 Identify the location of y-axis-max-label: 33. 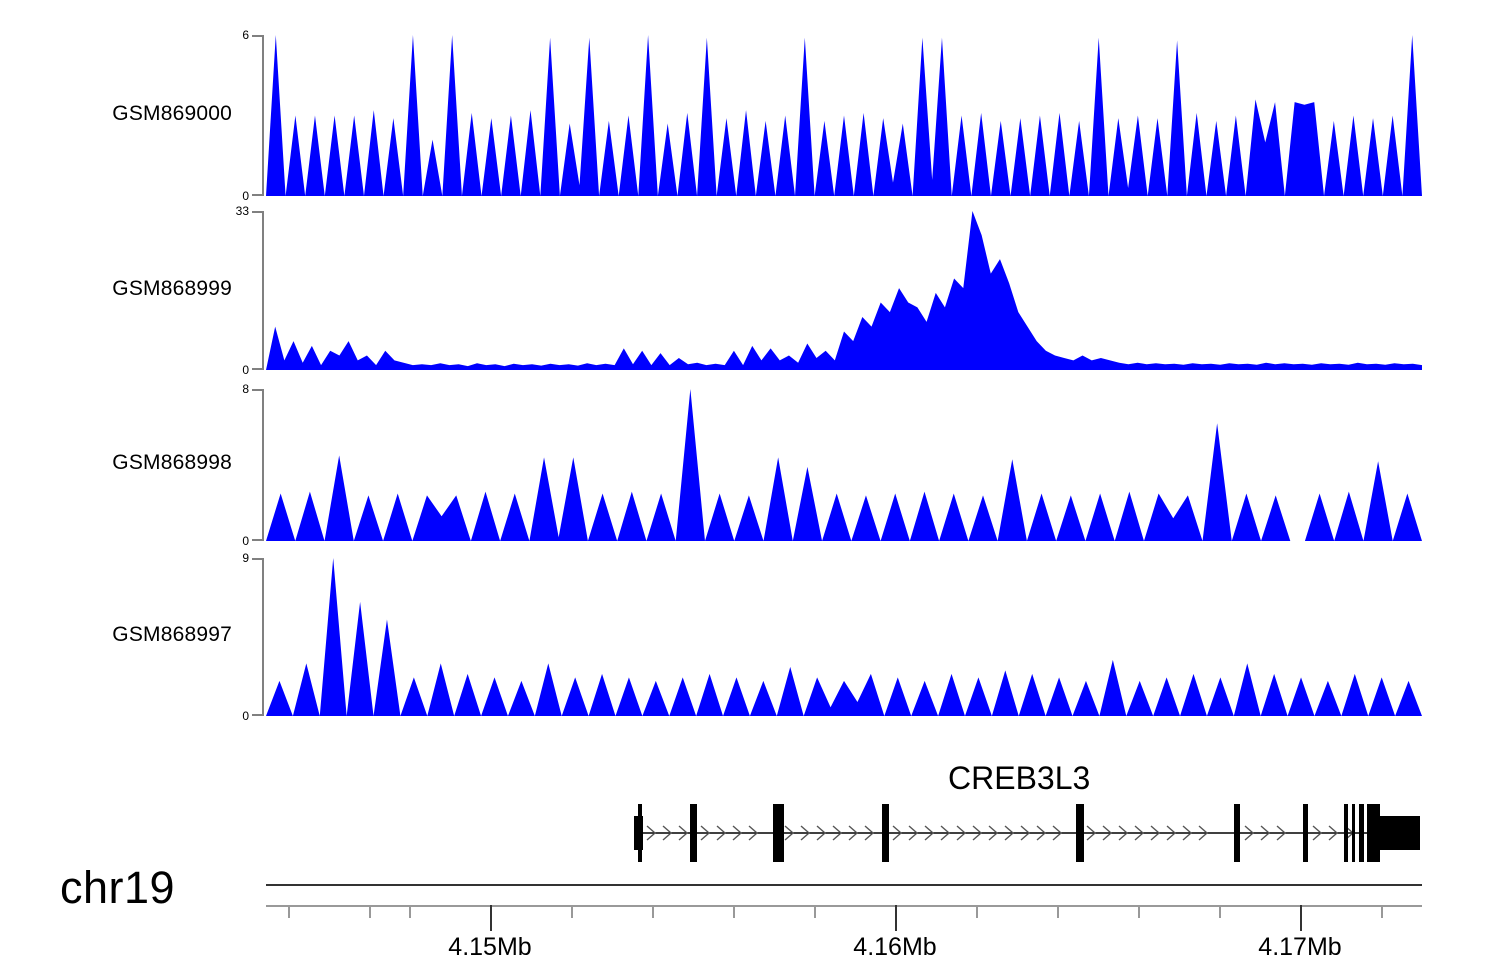
(242, 211).